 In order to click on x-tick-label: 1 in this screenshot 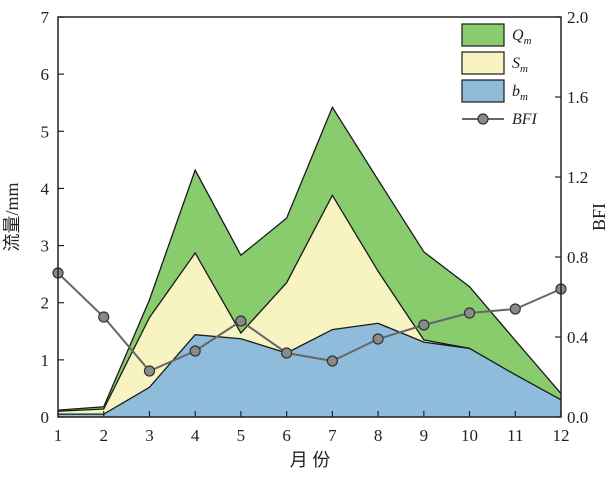, I will do `click(58, 435)`.